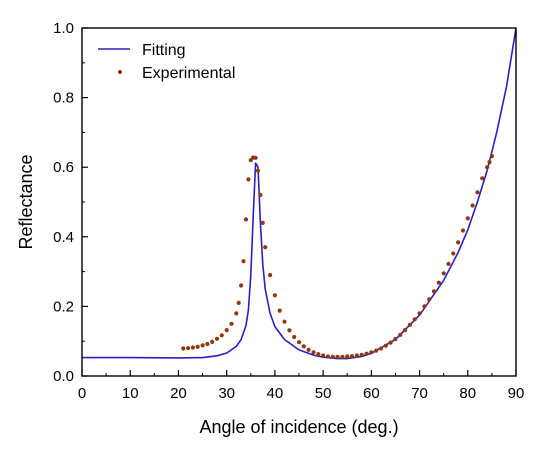 The width and height of the screenshot is (550, 451). I want to click on x-tick-label: 0, so click(82, 393).